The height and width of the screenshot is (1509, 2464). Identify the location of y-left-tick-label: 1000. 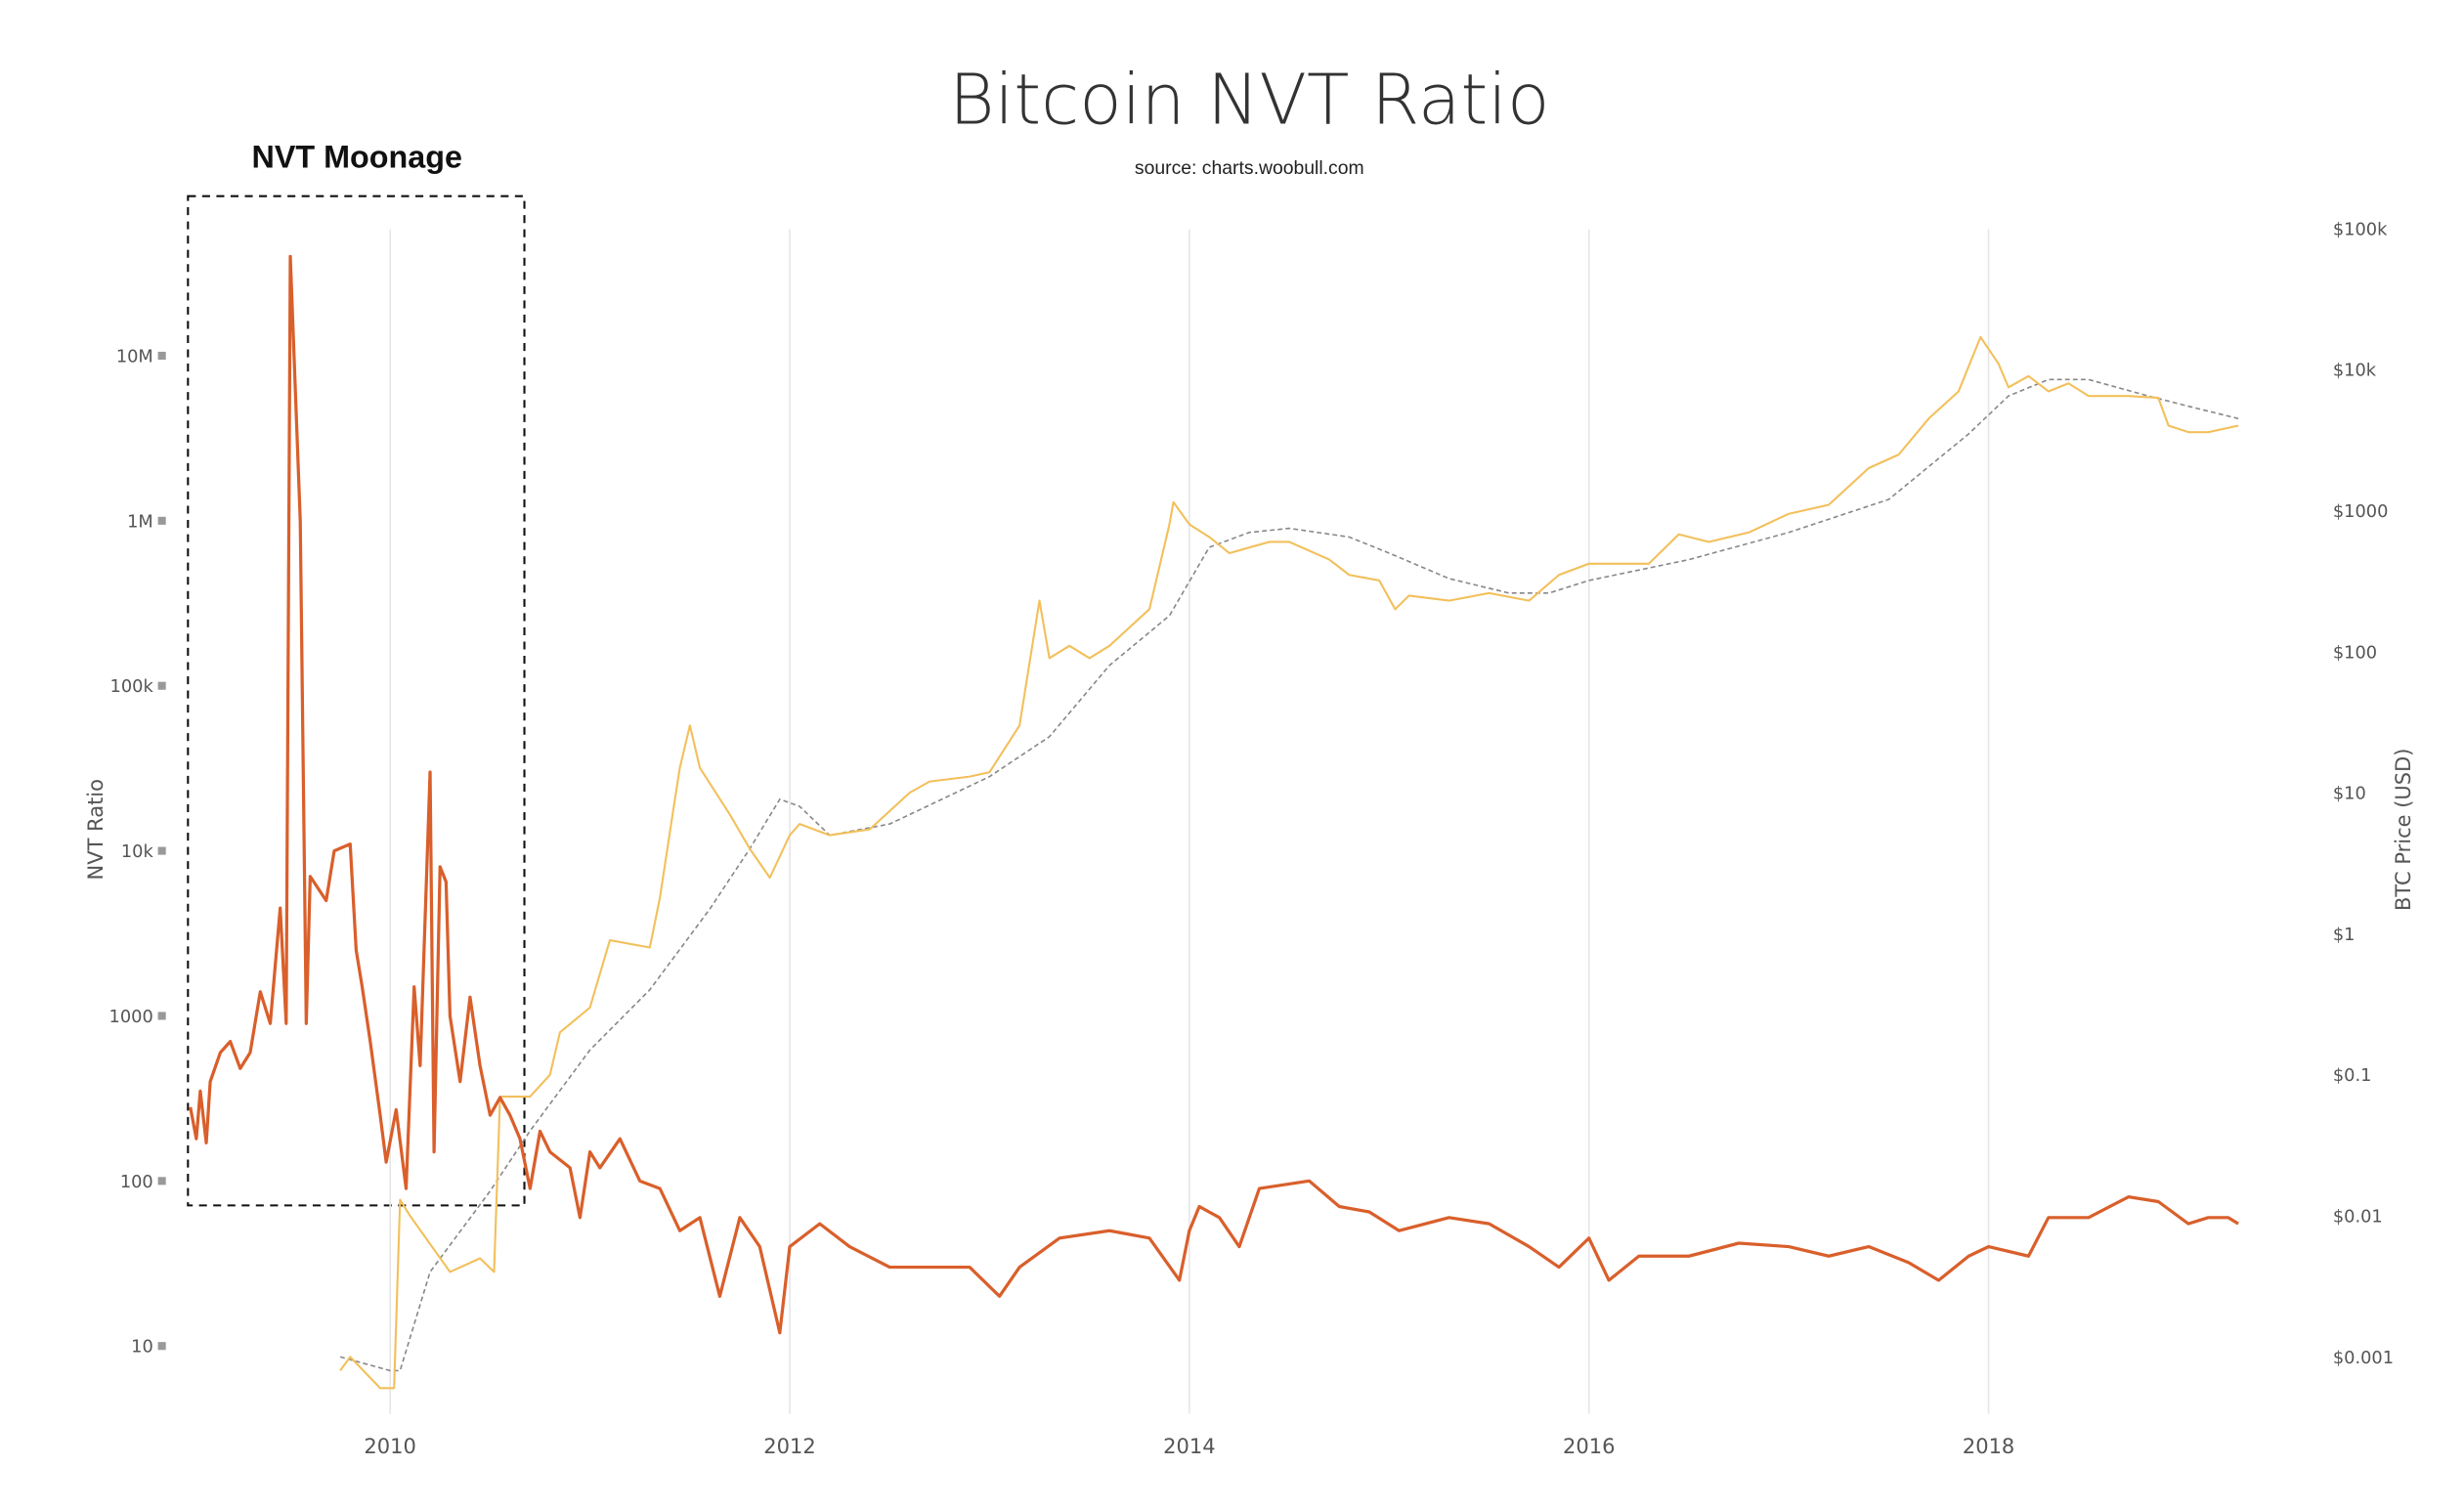
(131, 1017).